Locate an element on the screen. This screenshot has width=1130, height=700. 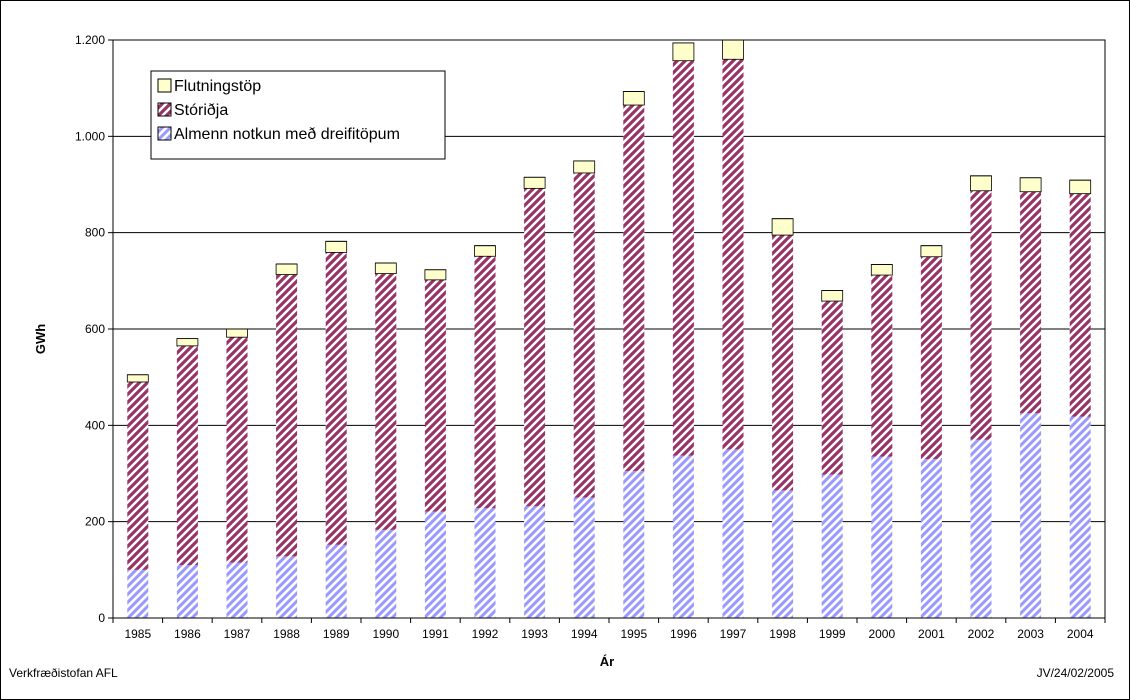
x-tick-label: 1987 is located at coordinates (237, 634).